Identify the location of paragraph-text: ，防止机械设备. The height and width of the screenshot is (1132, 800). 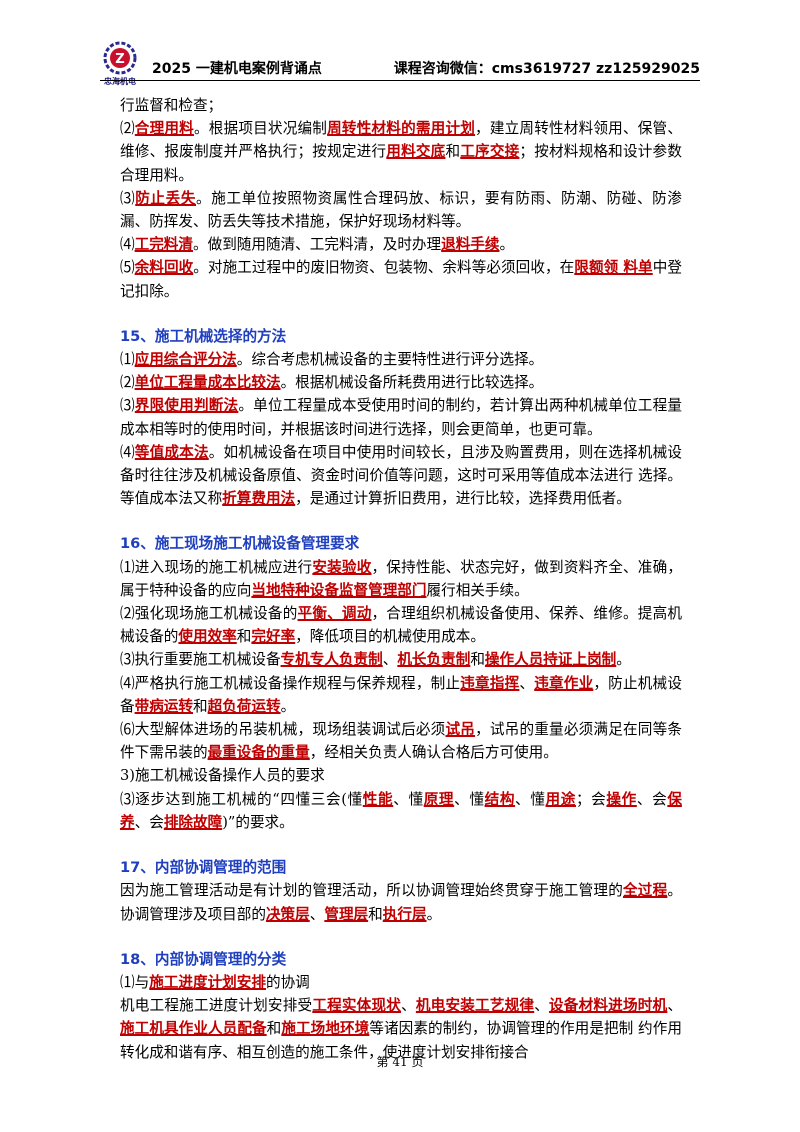
(401, 694).